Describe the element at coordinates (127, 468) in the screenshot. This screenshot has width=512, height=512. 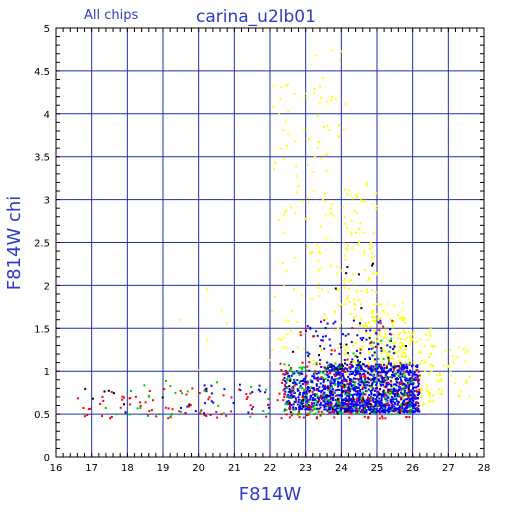
I see `x-tick-label: 18` at that location.